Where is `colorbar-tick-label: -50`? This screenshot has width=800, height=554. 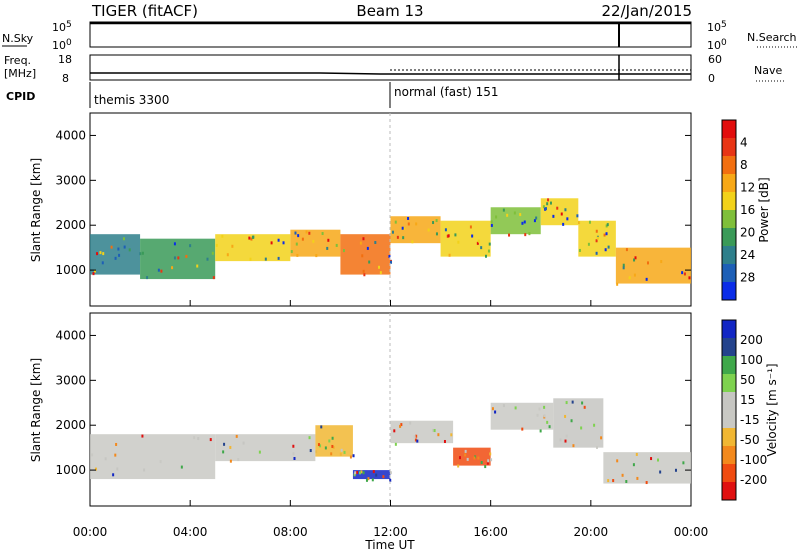 colorbar-tick-label: -50 is located at coordinates (750, 440).